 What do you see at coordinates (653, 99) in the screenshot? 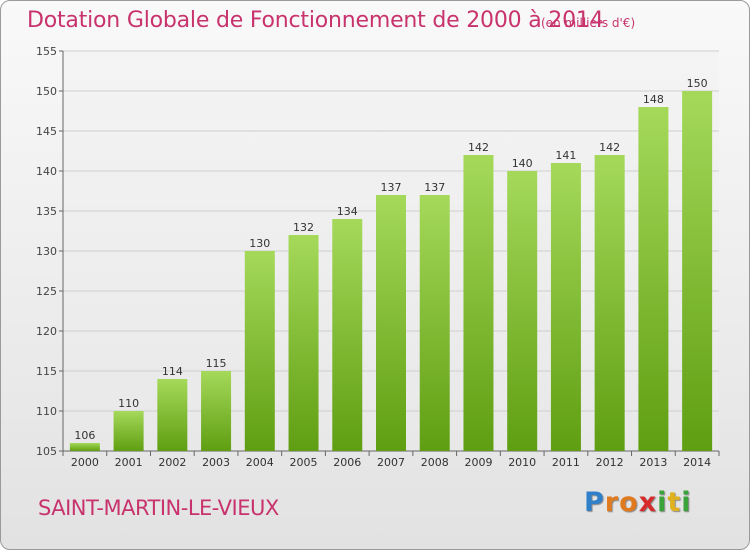
I see `data-label: 148` at bounding box center [653, 99].